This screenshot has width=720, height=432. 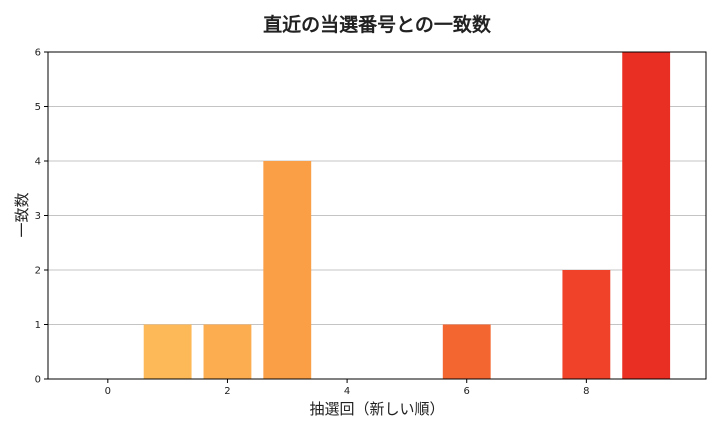 What do you see at coordinates (347, 391) in the screenshot?
I see `x-tick-label: 4` at bounding box center [347, 391].